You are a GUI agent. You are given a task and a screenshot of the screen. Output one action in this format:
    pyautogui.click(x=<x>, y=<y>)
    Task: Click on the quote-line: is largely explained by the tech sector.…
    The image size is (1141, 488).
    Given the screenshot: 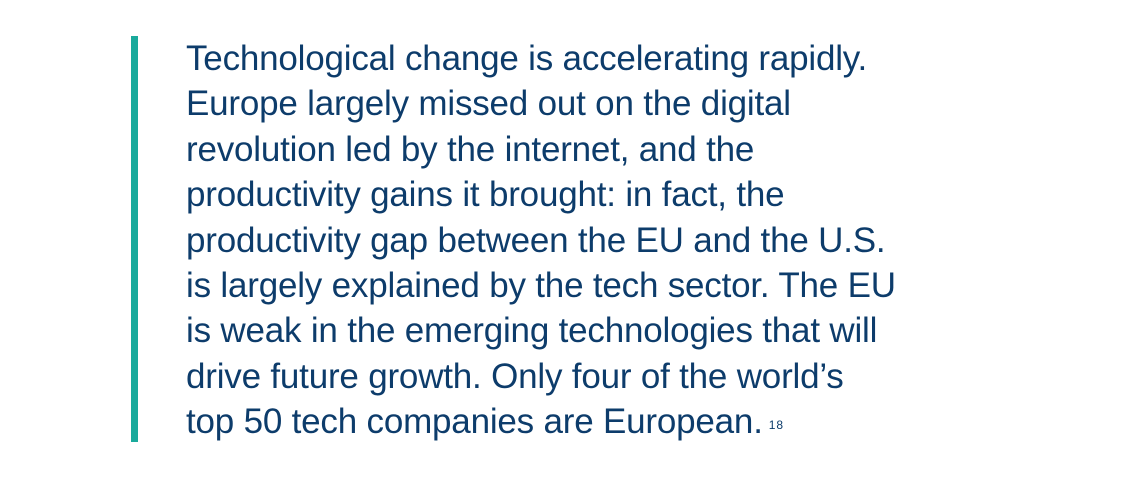 What is the action you would take?
    pyautogui.click(x=541, y=286)
    